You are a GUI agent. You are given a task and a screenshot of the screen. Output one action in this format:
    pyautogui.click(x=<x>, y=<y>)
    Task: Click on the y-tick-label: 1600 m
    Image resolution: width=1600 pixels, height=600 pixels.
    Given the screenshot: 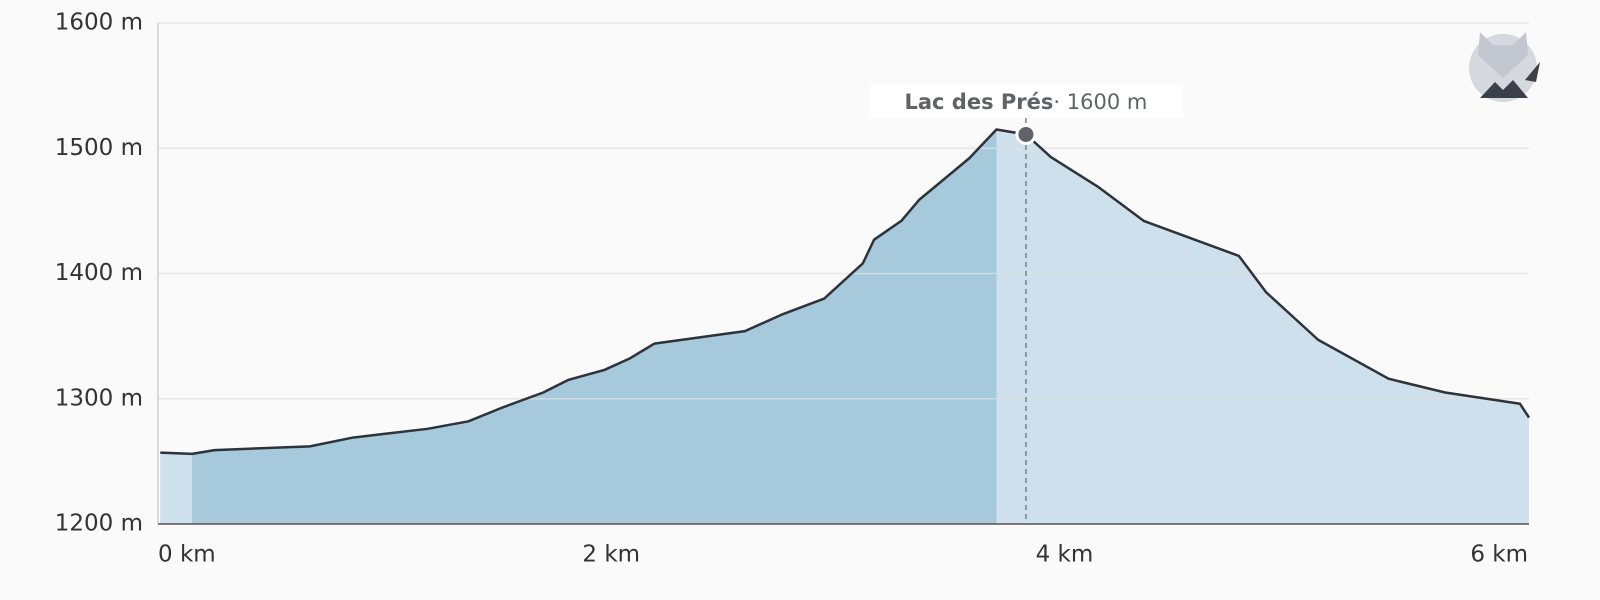 What is the action you would take?
    pyautogui.click(x=99, y=23)
    